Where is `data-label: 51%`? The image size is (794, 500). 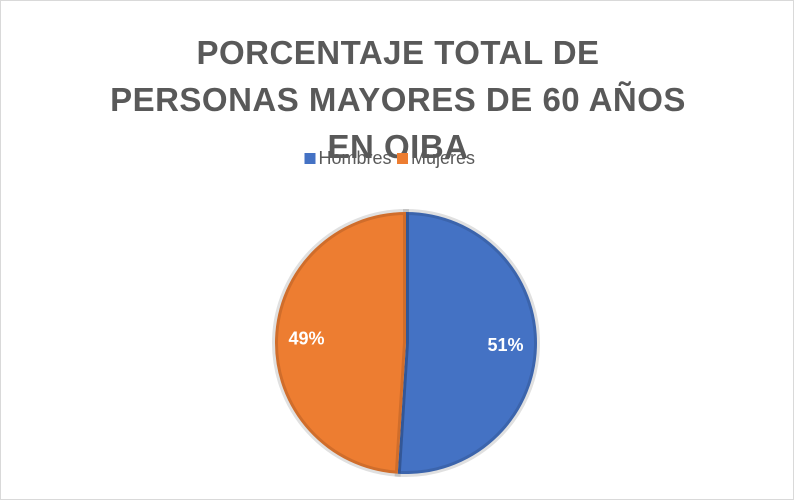 data-label: 51% is located at coordinates (505, 345).